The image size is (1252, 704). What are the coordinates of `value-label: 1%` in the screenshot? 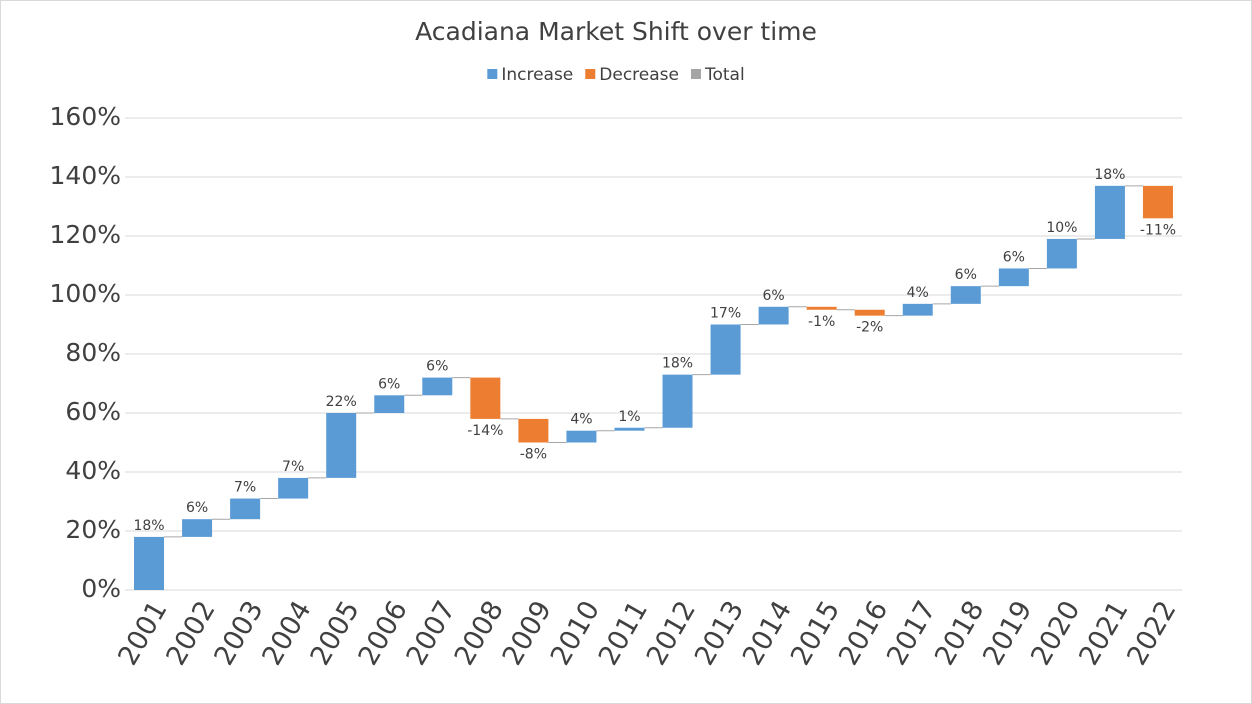 It's located at (629, 417).